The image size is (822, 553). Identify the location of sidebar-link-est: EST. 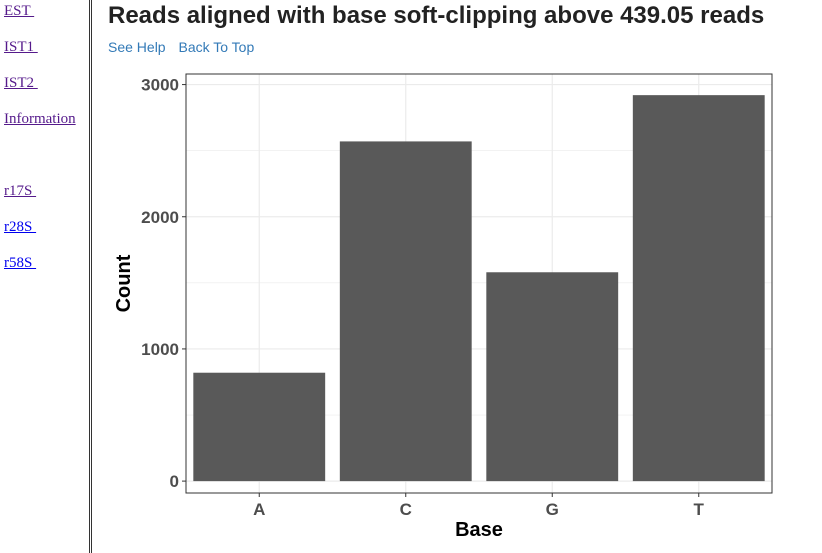
(19, 11).